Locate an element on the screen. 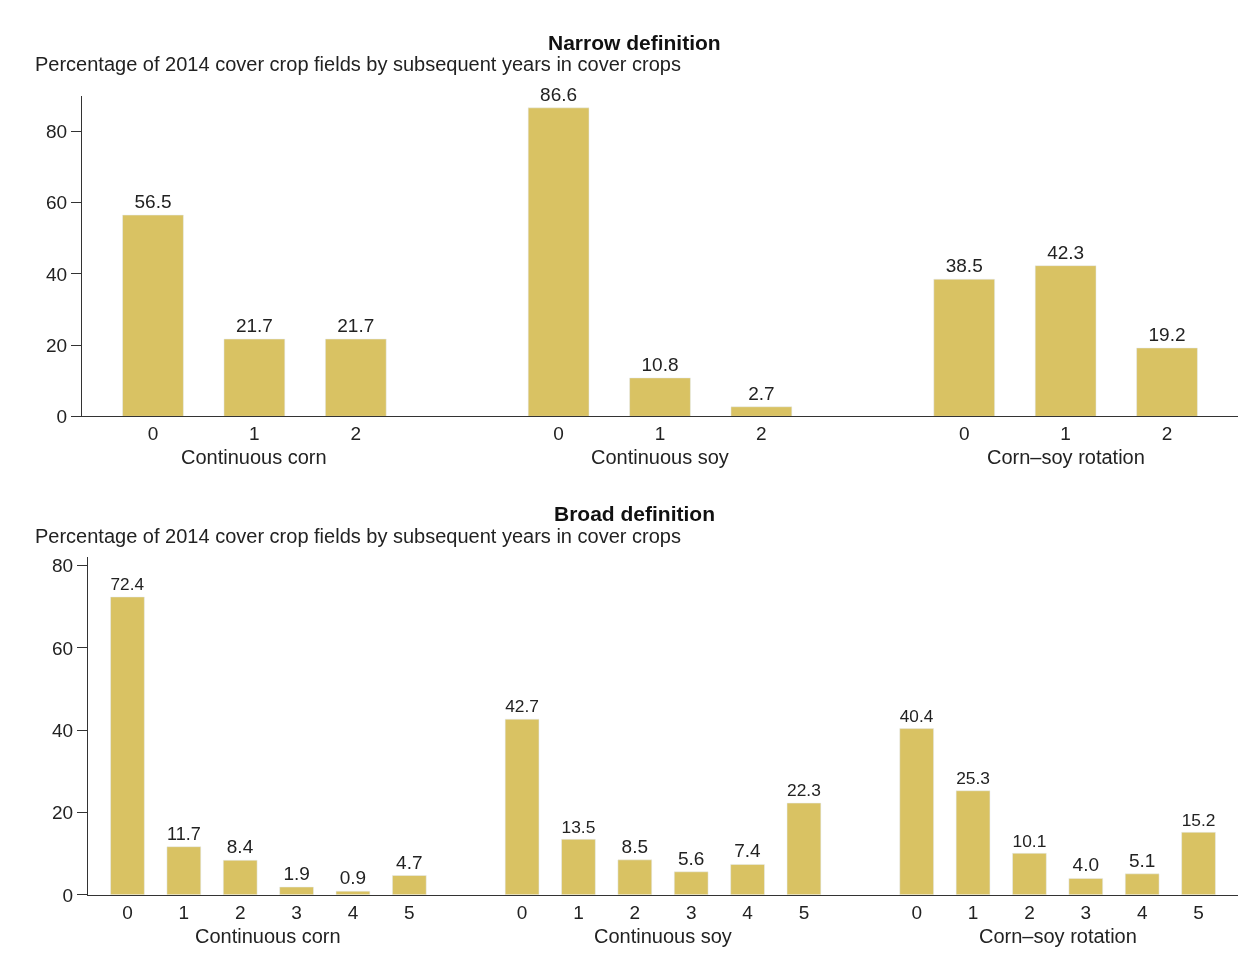  data-label: 13.5 is located at coordinates (578, 826).